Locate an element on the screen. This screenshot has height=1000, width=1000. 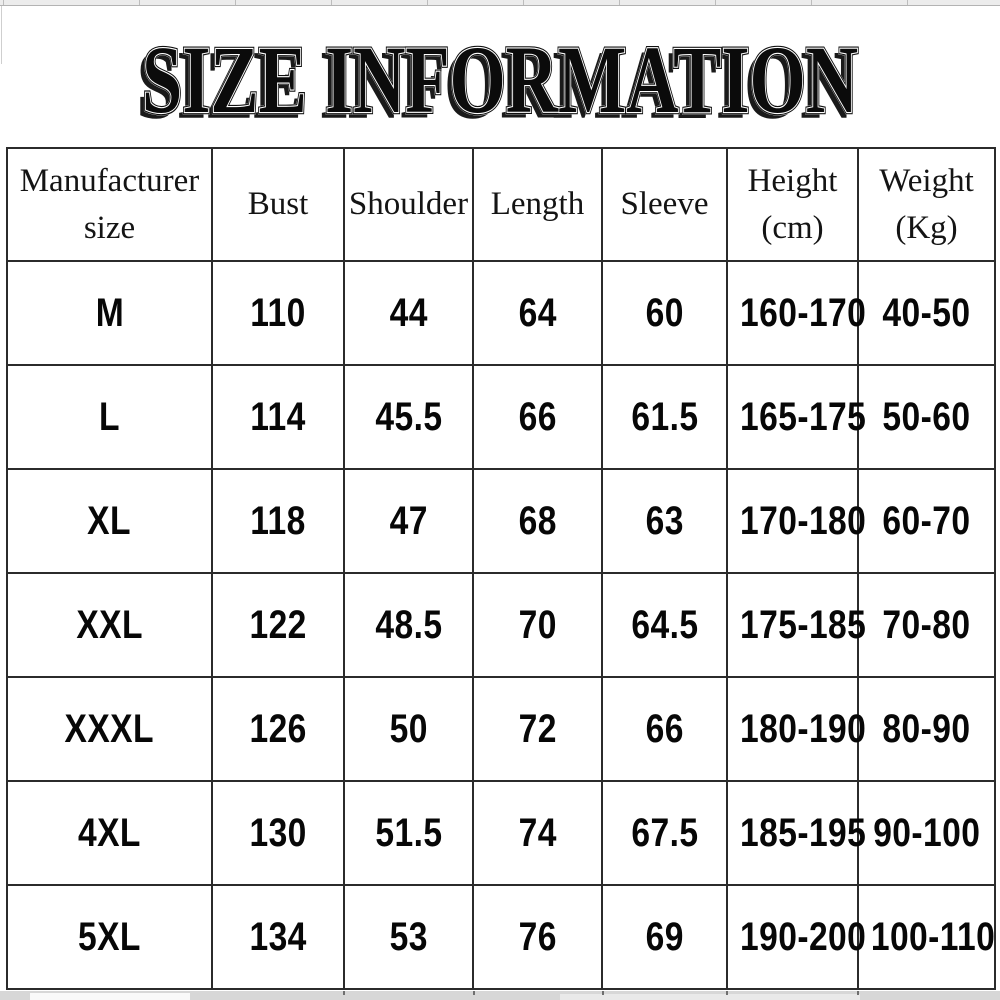
header-height-cm: Height (cm) is located at coordinates (792, 204).